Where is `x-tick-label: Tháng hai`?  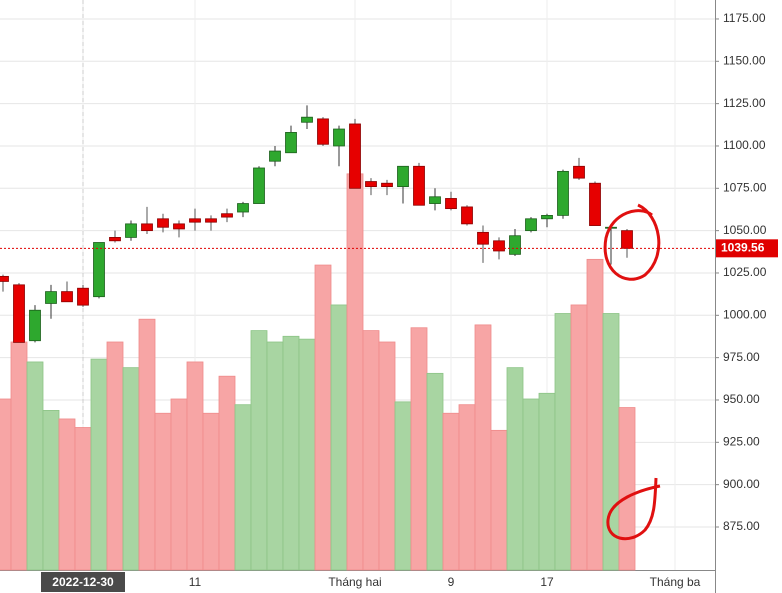
x-tick-label: Tháng hai is located at coordinates (354, 582).